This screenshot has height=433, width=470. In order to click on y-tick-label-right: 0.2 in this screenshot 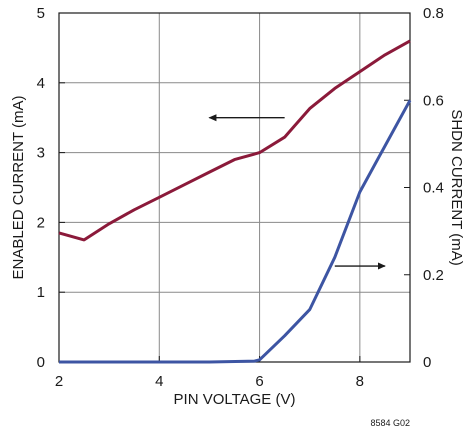, I will do `click(433, 275)`.